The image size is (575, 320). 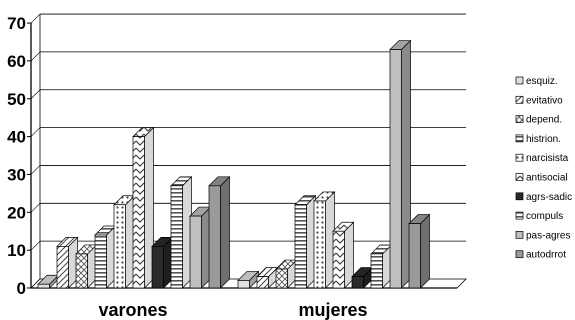 What do you see at coordinates (425, 251) in the screenshot?
I see `bar-side-mujeres-autodrrot` at bounding box center [425, 251].